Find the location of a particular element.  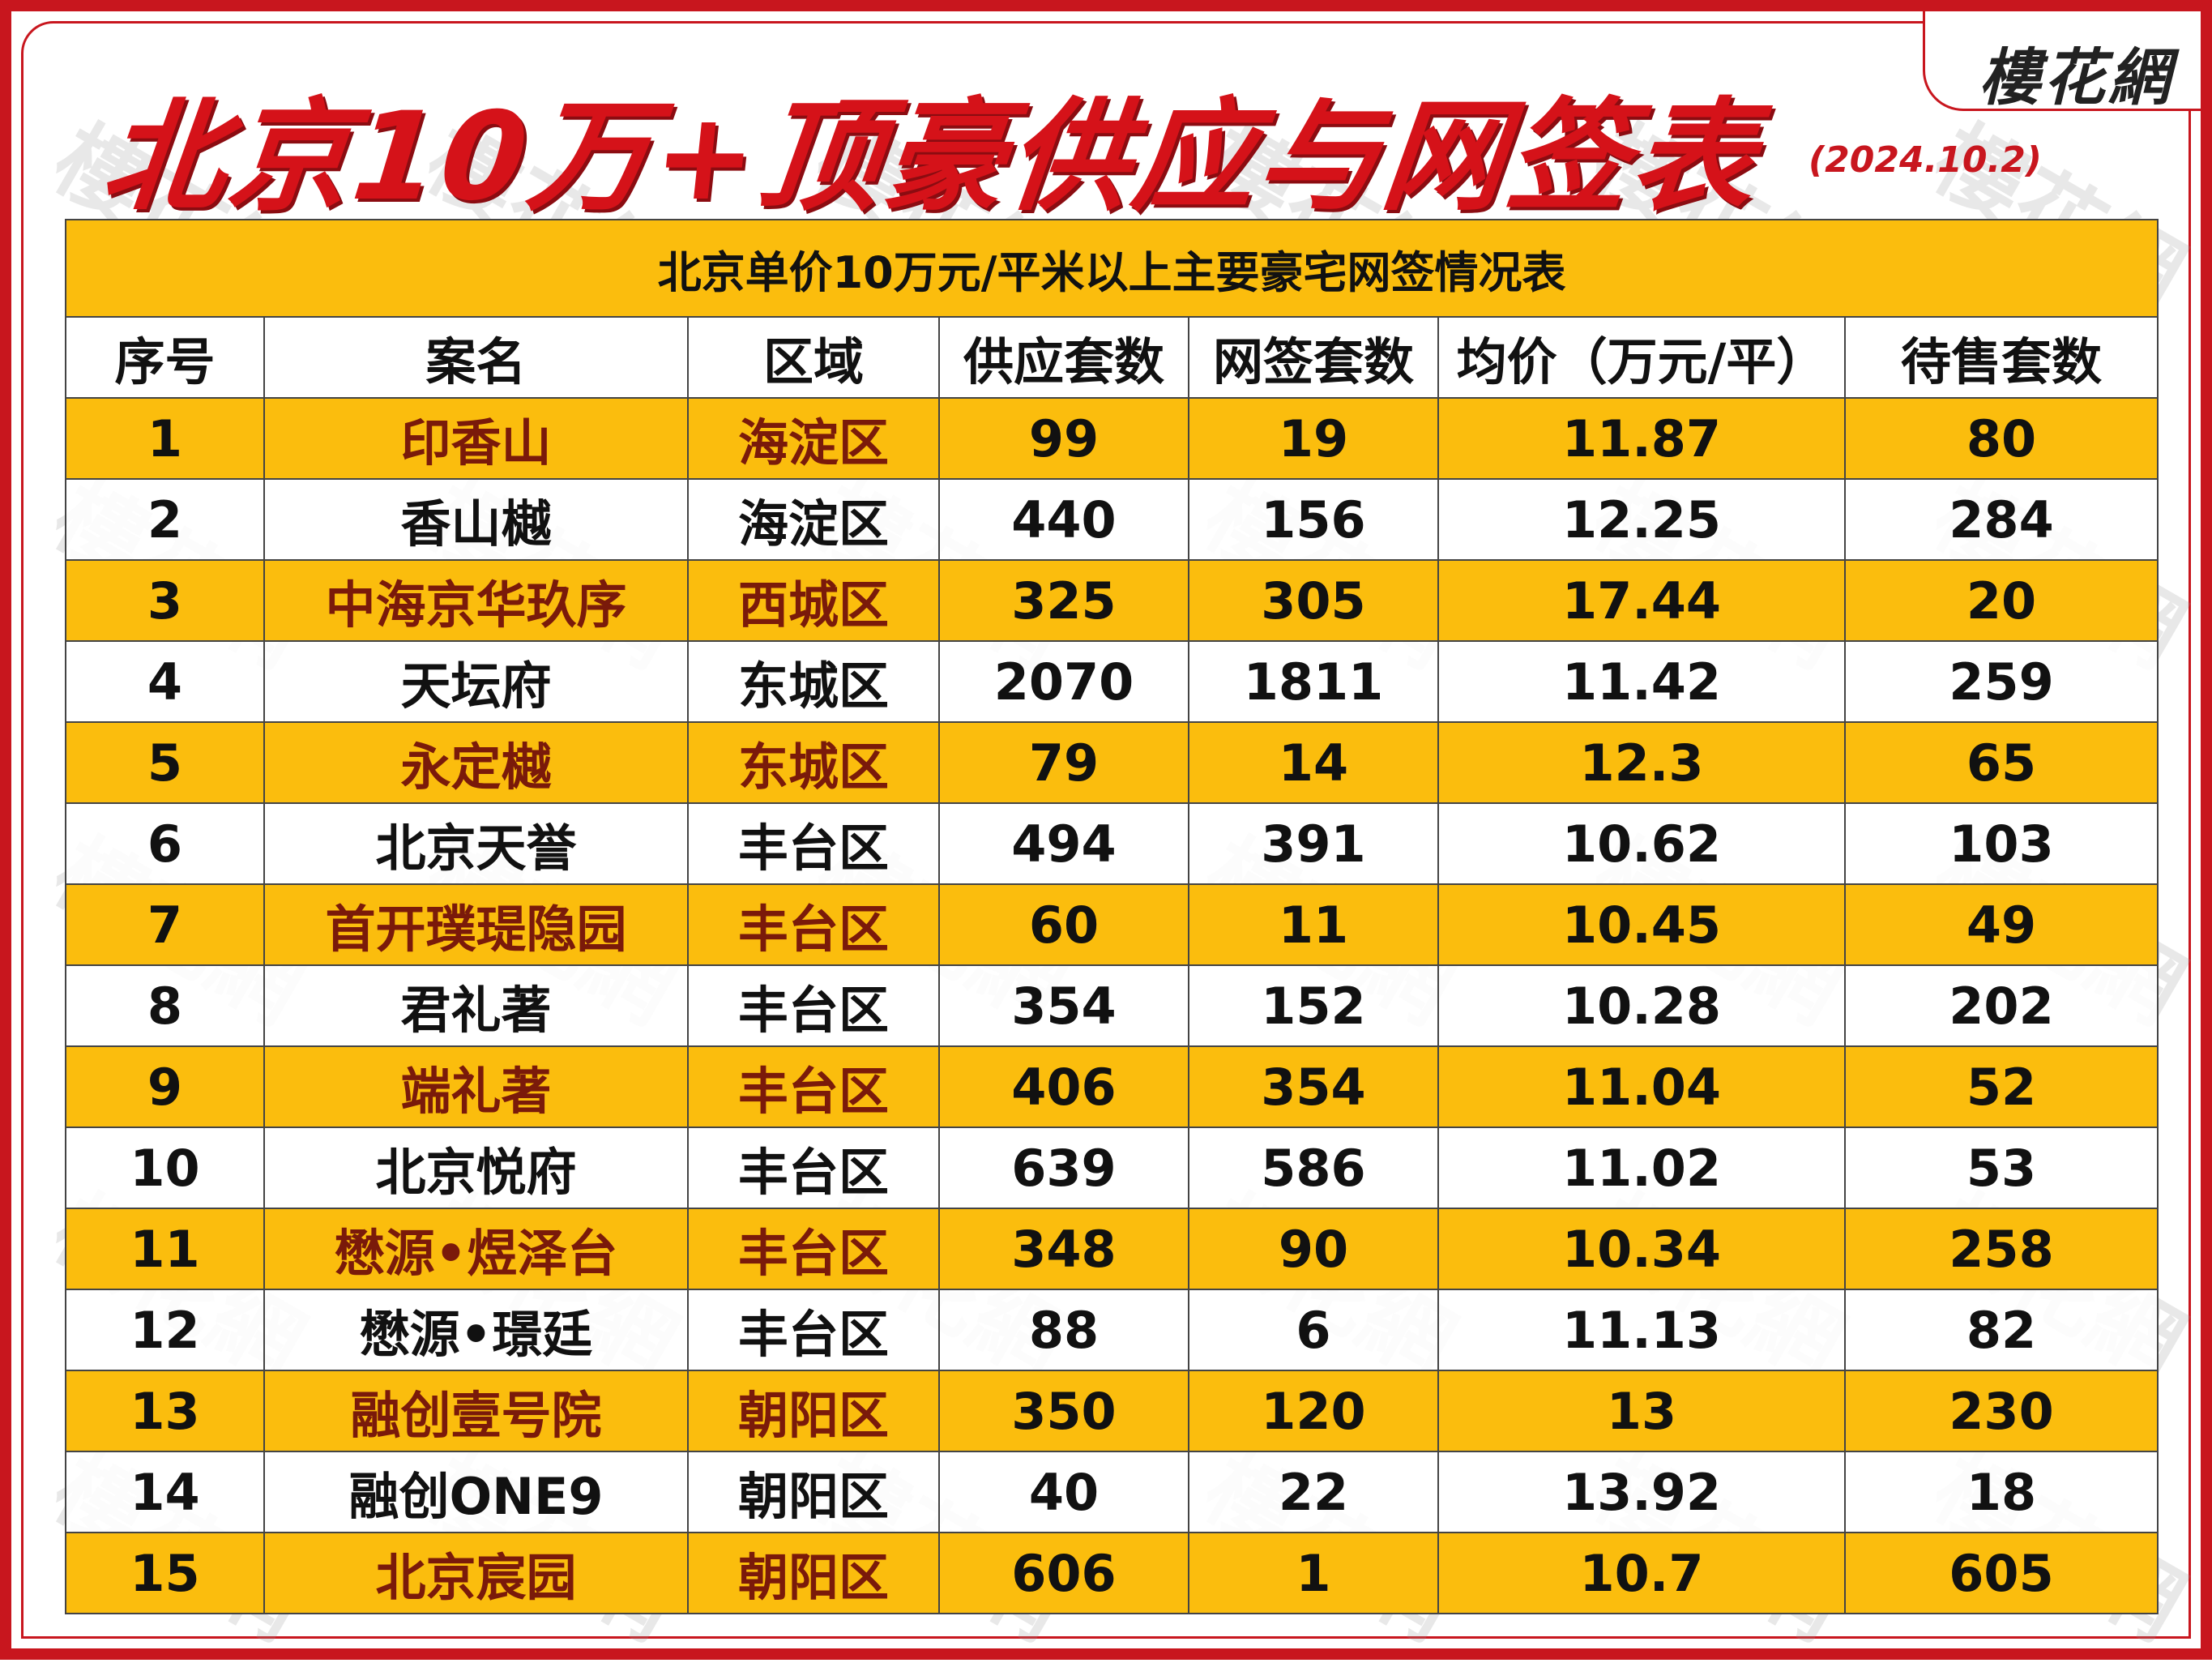

unsold-units-cell: 284 is located at coordinates (2001, 519).